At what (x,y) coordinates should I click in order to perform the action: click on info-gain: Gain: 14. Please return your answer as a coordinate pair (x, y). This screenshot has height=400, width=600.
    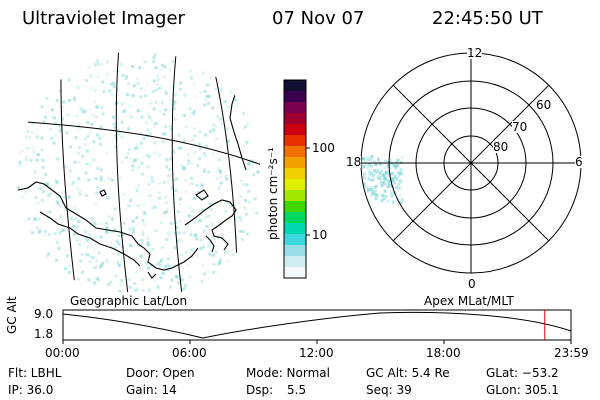
    Looking at the image, I should click on (151, 390).